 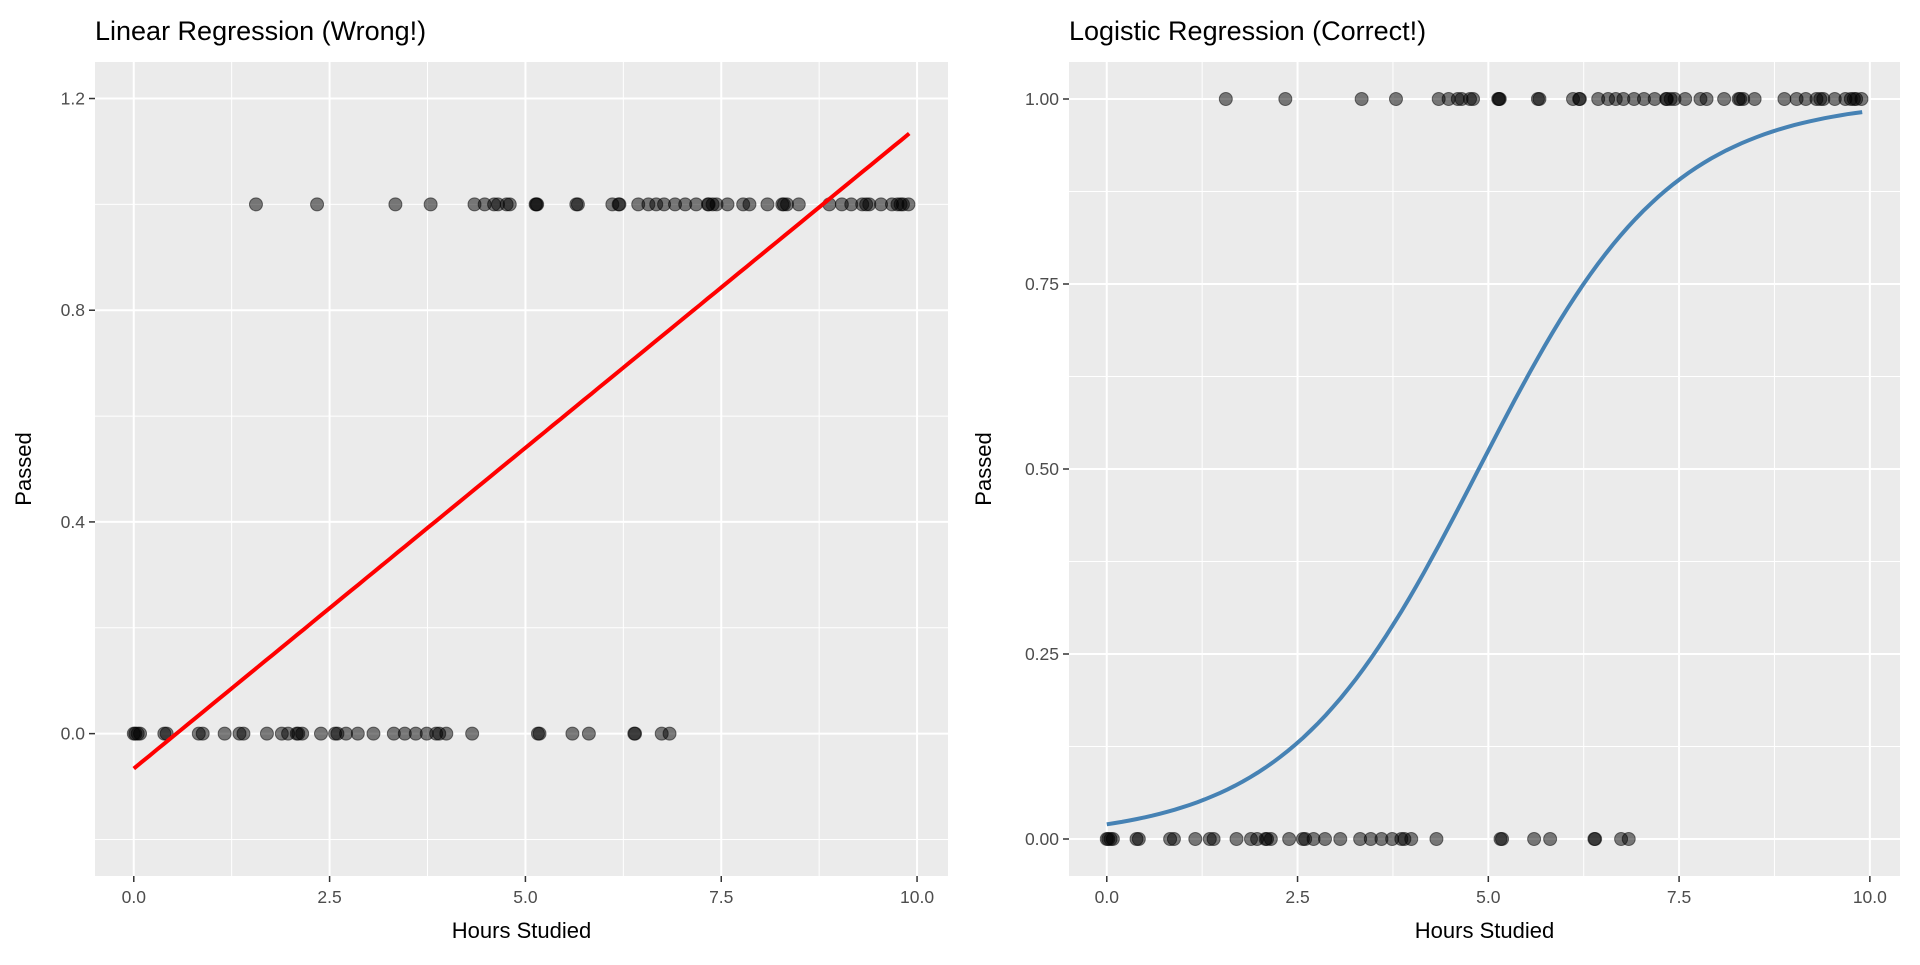 What do you see at coordinates (260, 31) in the screenshot?
I see `chart-title: Linear Regression (Wrong!)` at bounding box center [260, 31].